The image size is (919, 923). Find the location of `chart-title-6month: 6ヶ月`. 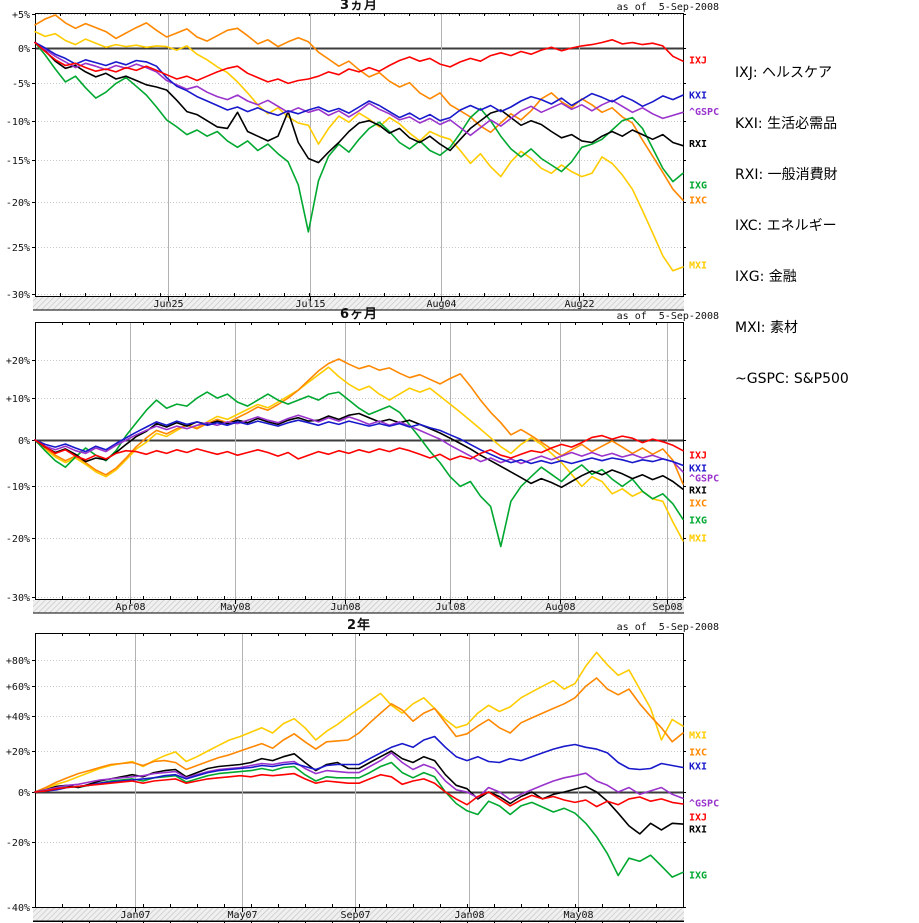

chart-title-6month: 6ヶ月 is located at coordinates (359, 314).